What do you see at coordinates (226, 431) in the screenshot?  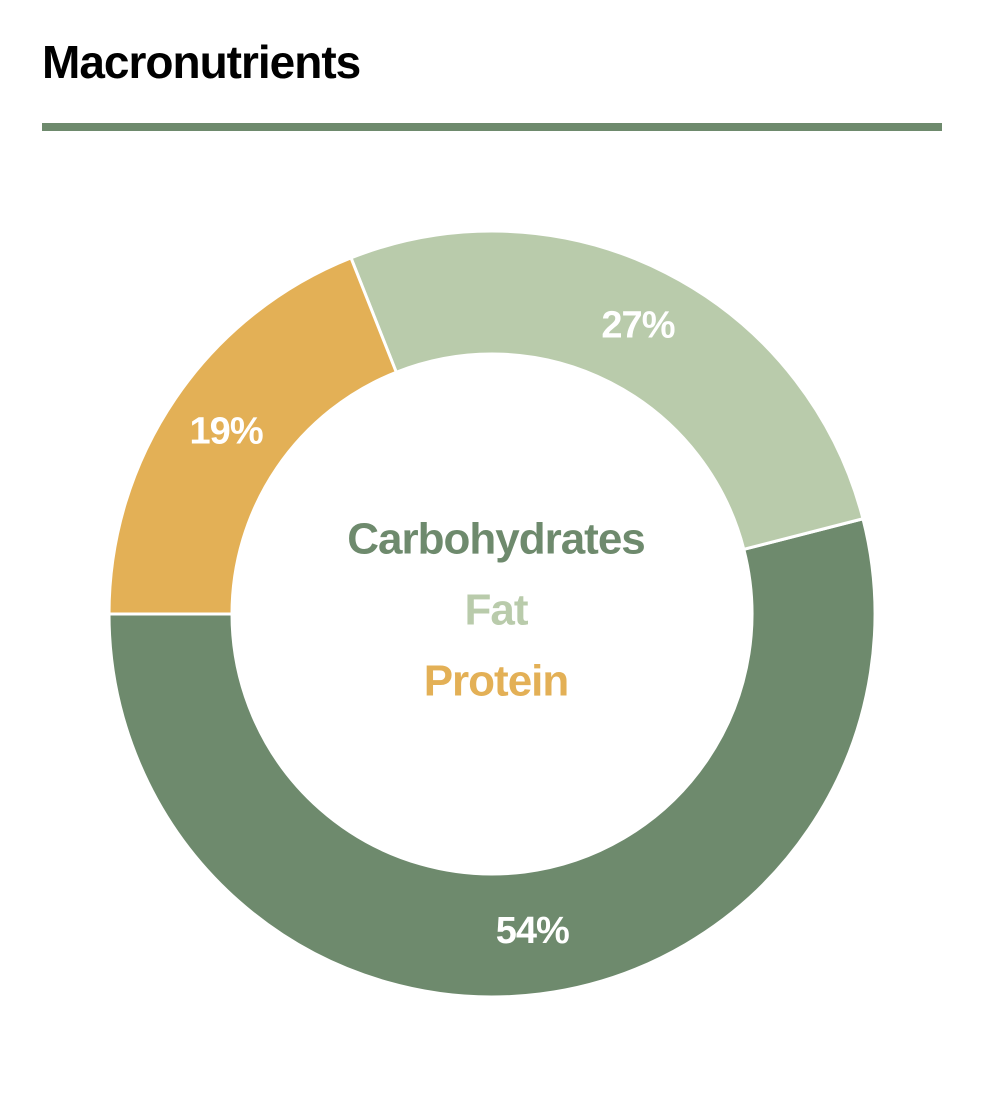 I see `segment-label: 19%` at bounding box center [226, 431].